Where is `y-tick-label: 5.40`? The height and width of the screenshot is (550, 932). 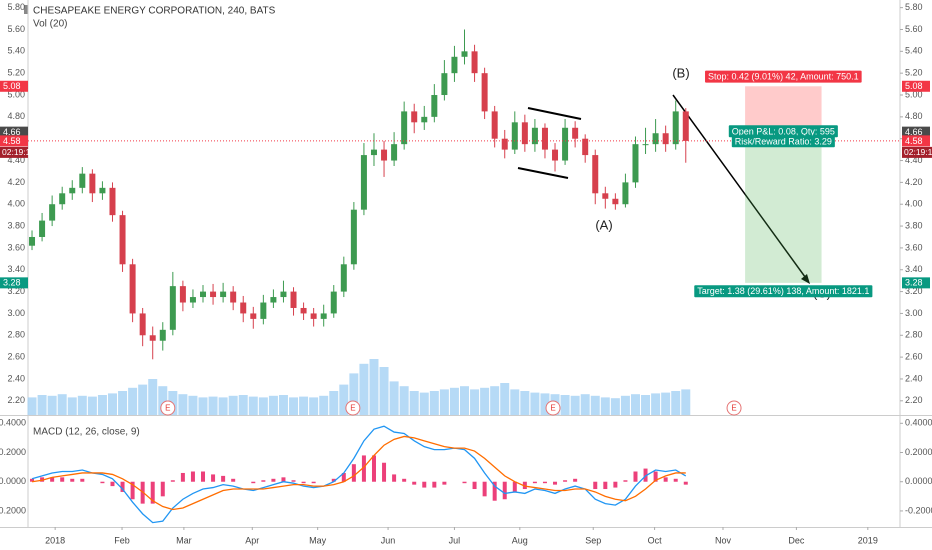
y-tick-label: 5.40 is located at coordinates (914, 51).